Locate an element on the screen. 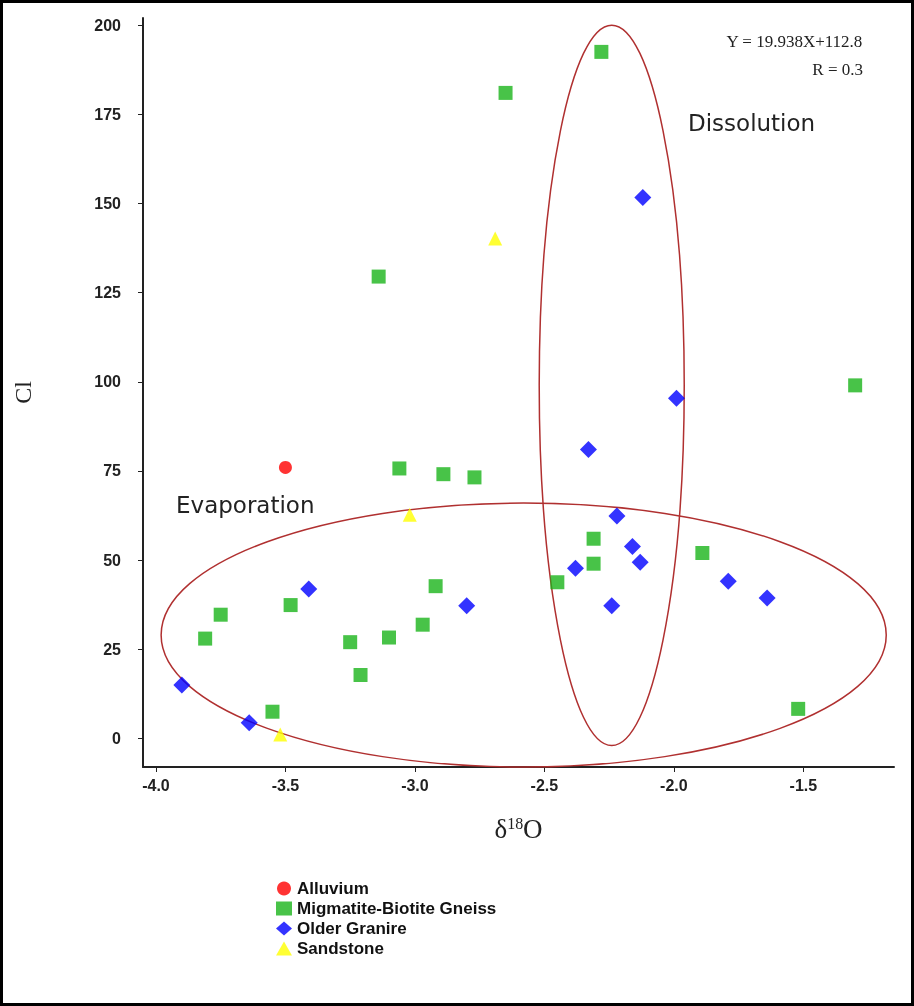  annotation: Dissolution is located at coordinates (752, 122).